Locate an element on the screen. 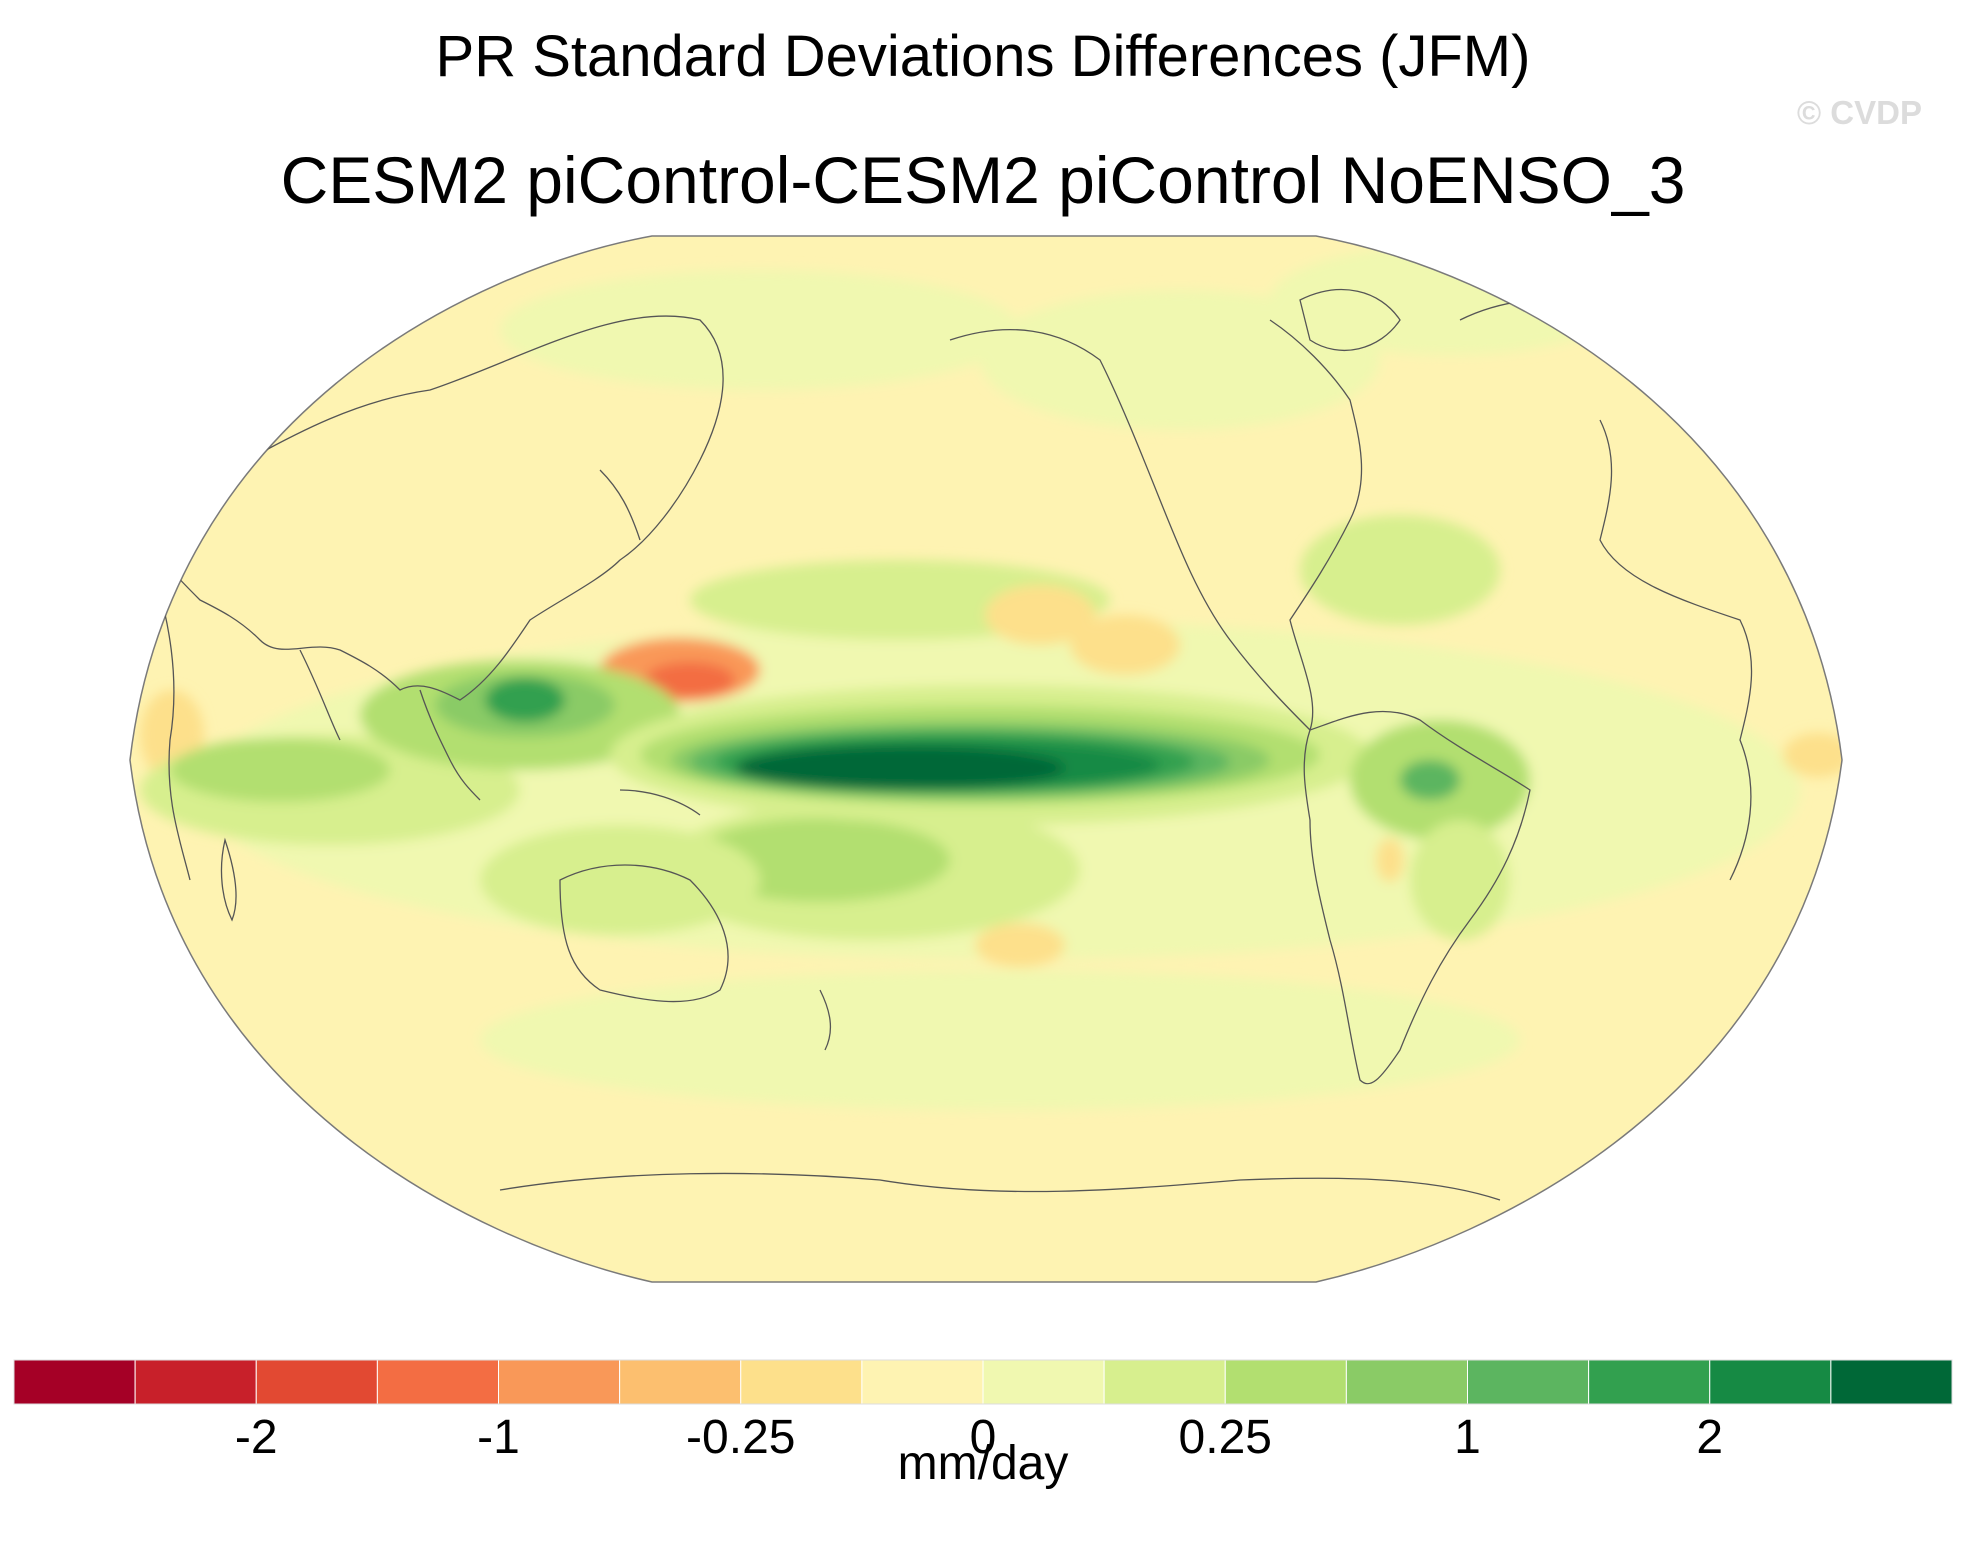 The image size is (1966, 1546). coast-australia is located at coordinates (644, 933).